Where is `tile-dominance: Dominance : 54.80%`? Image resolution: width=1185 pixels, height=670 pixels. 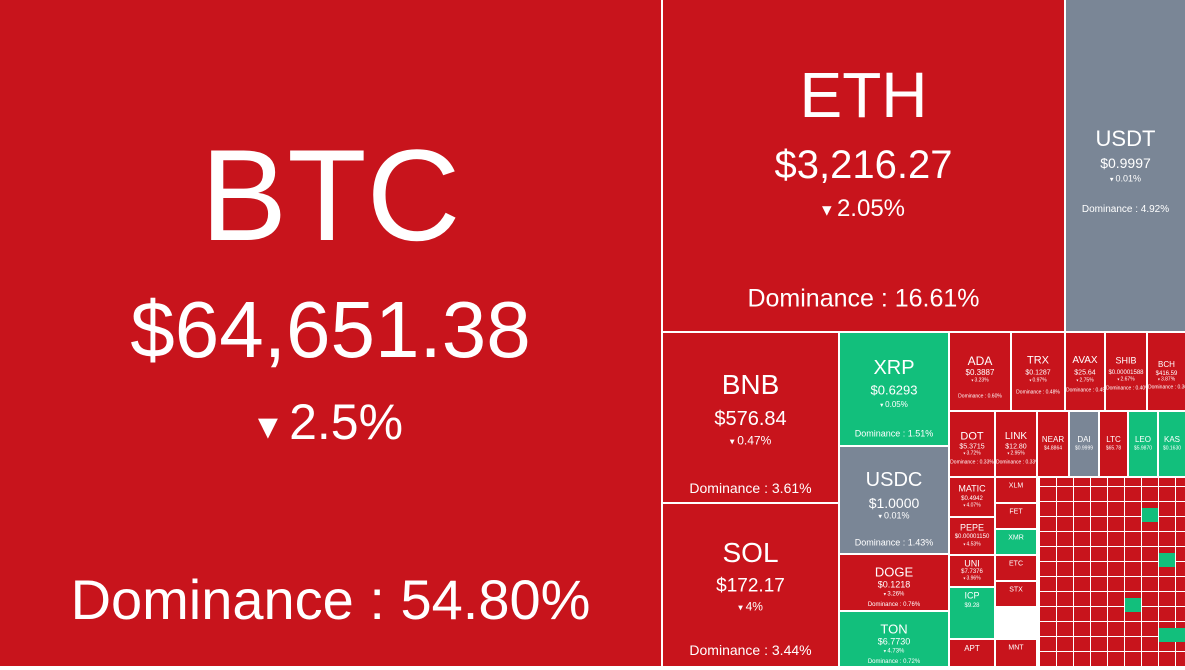
tile-dominance: Dominance : 54.80% is located at coordinates (330, 599).